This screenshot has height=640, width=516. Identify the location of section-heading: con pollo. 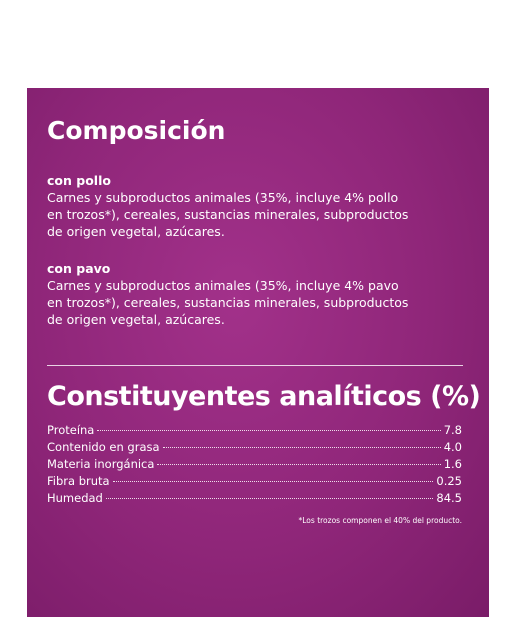
(79, 180).